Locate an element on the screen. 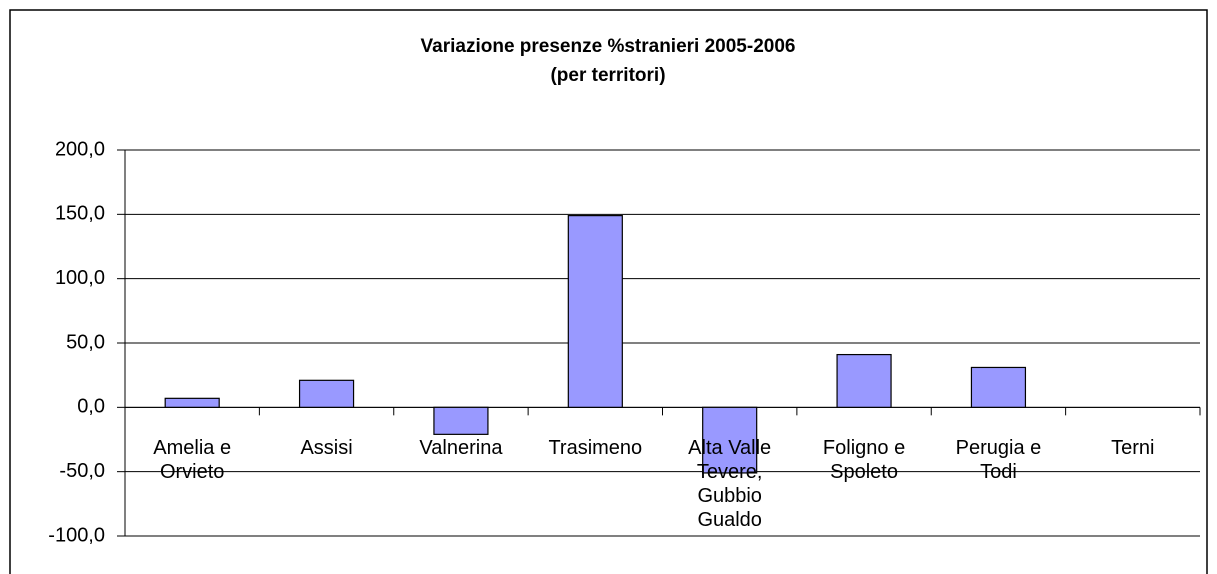 Image resolution: width=1217 pixels, height=574 pixels. y-tick-label: 50,0 is located at coordinates (85, 342).